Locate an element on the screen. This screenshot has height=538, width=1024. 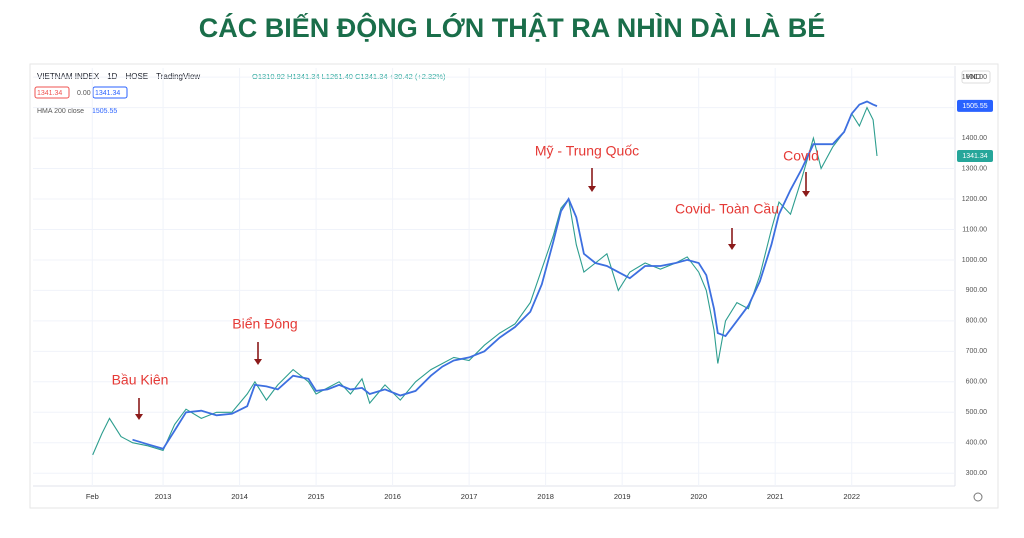
annotation: Biển Đông is located at coordinates (264, 324).